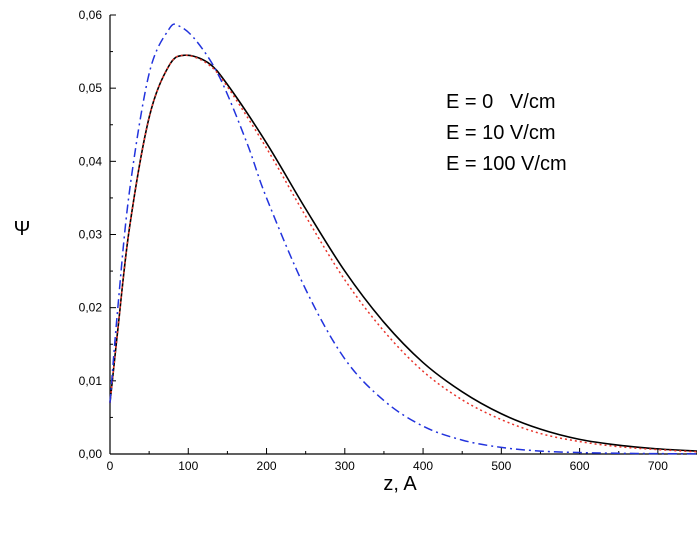  What do you see at coordinates (91, 235) in the screenshot?
I see `y-tick-label: 0,03` at bounding box center [91, 235].